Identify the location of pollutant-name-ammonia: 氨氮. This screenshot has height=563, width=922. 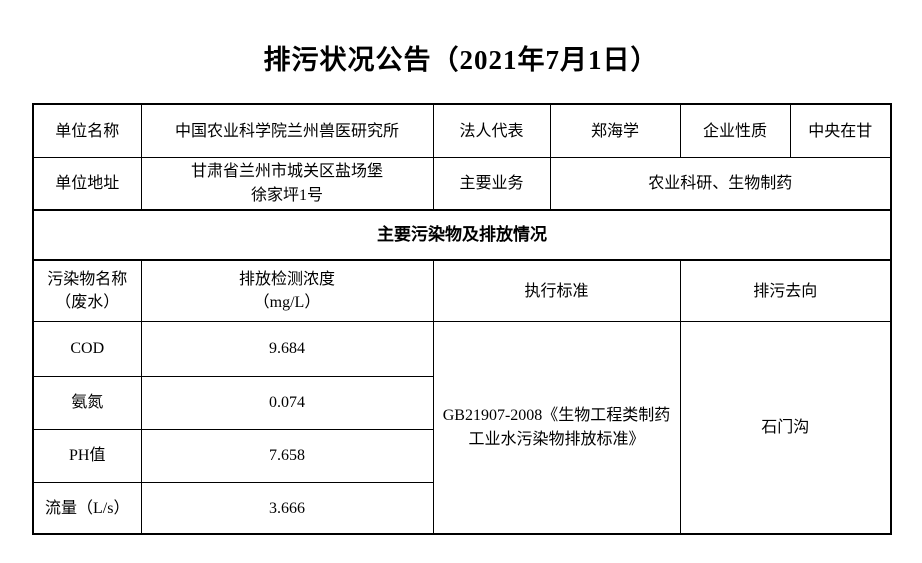
(87, 402).